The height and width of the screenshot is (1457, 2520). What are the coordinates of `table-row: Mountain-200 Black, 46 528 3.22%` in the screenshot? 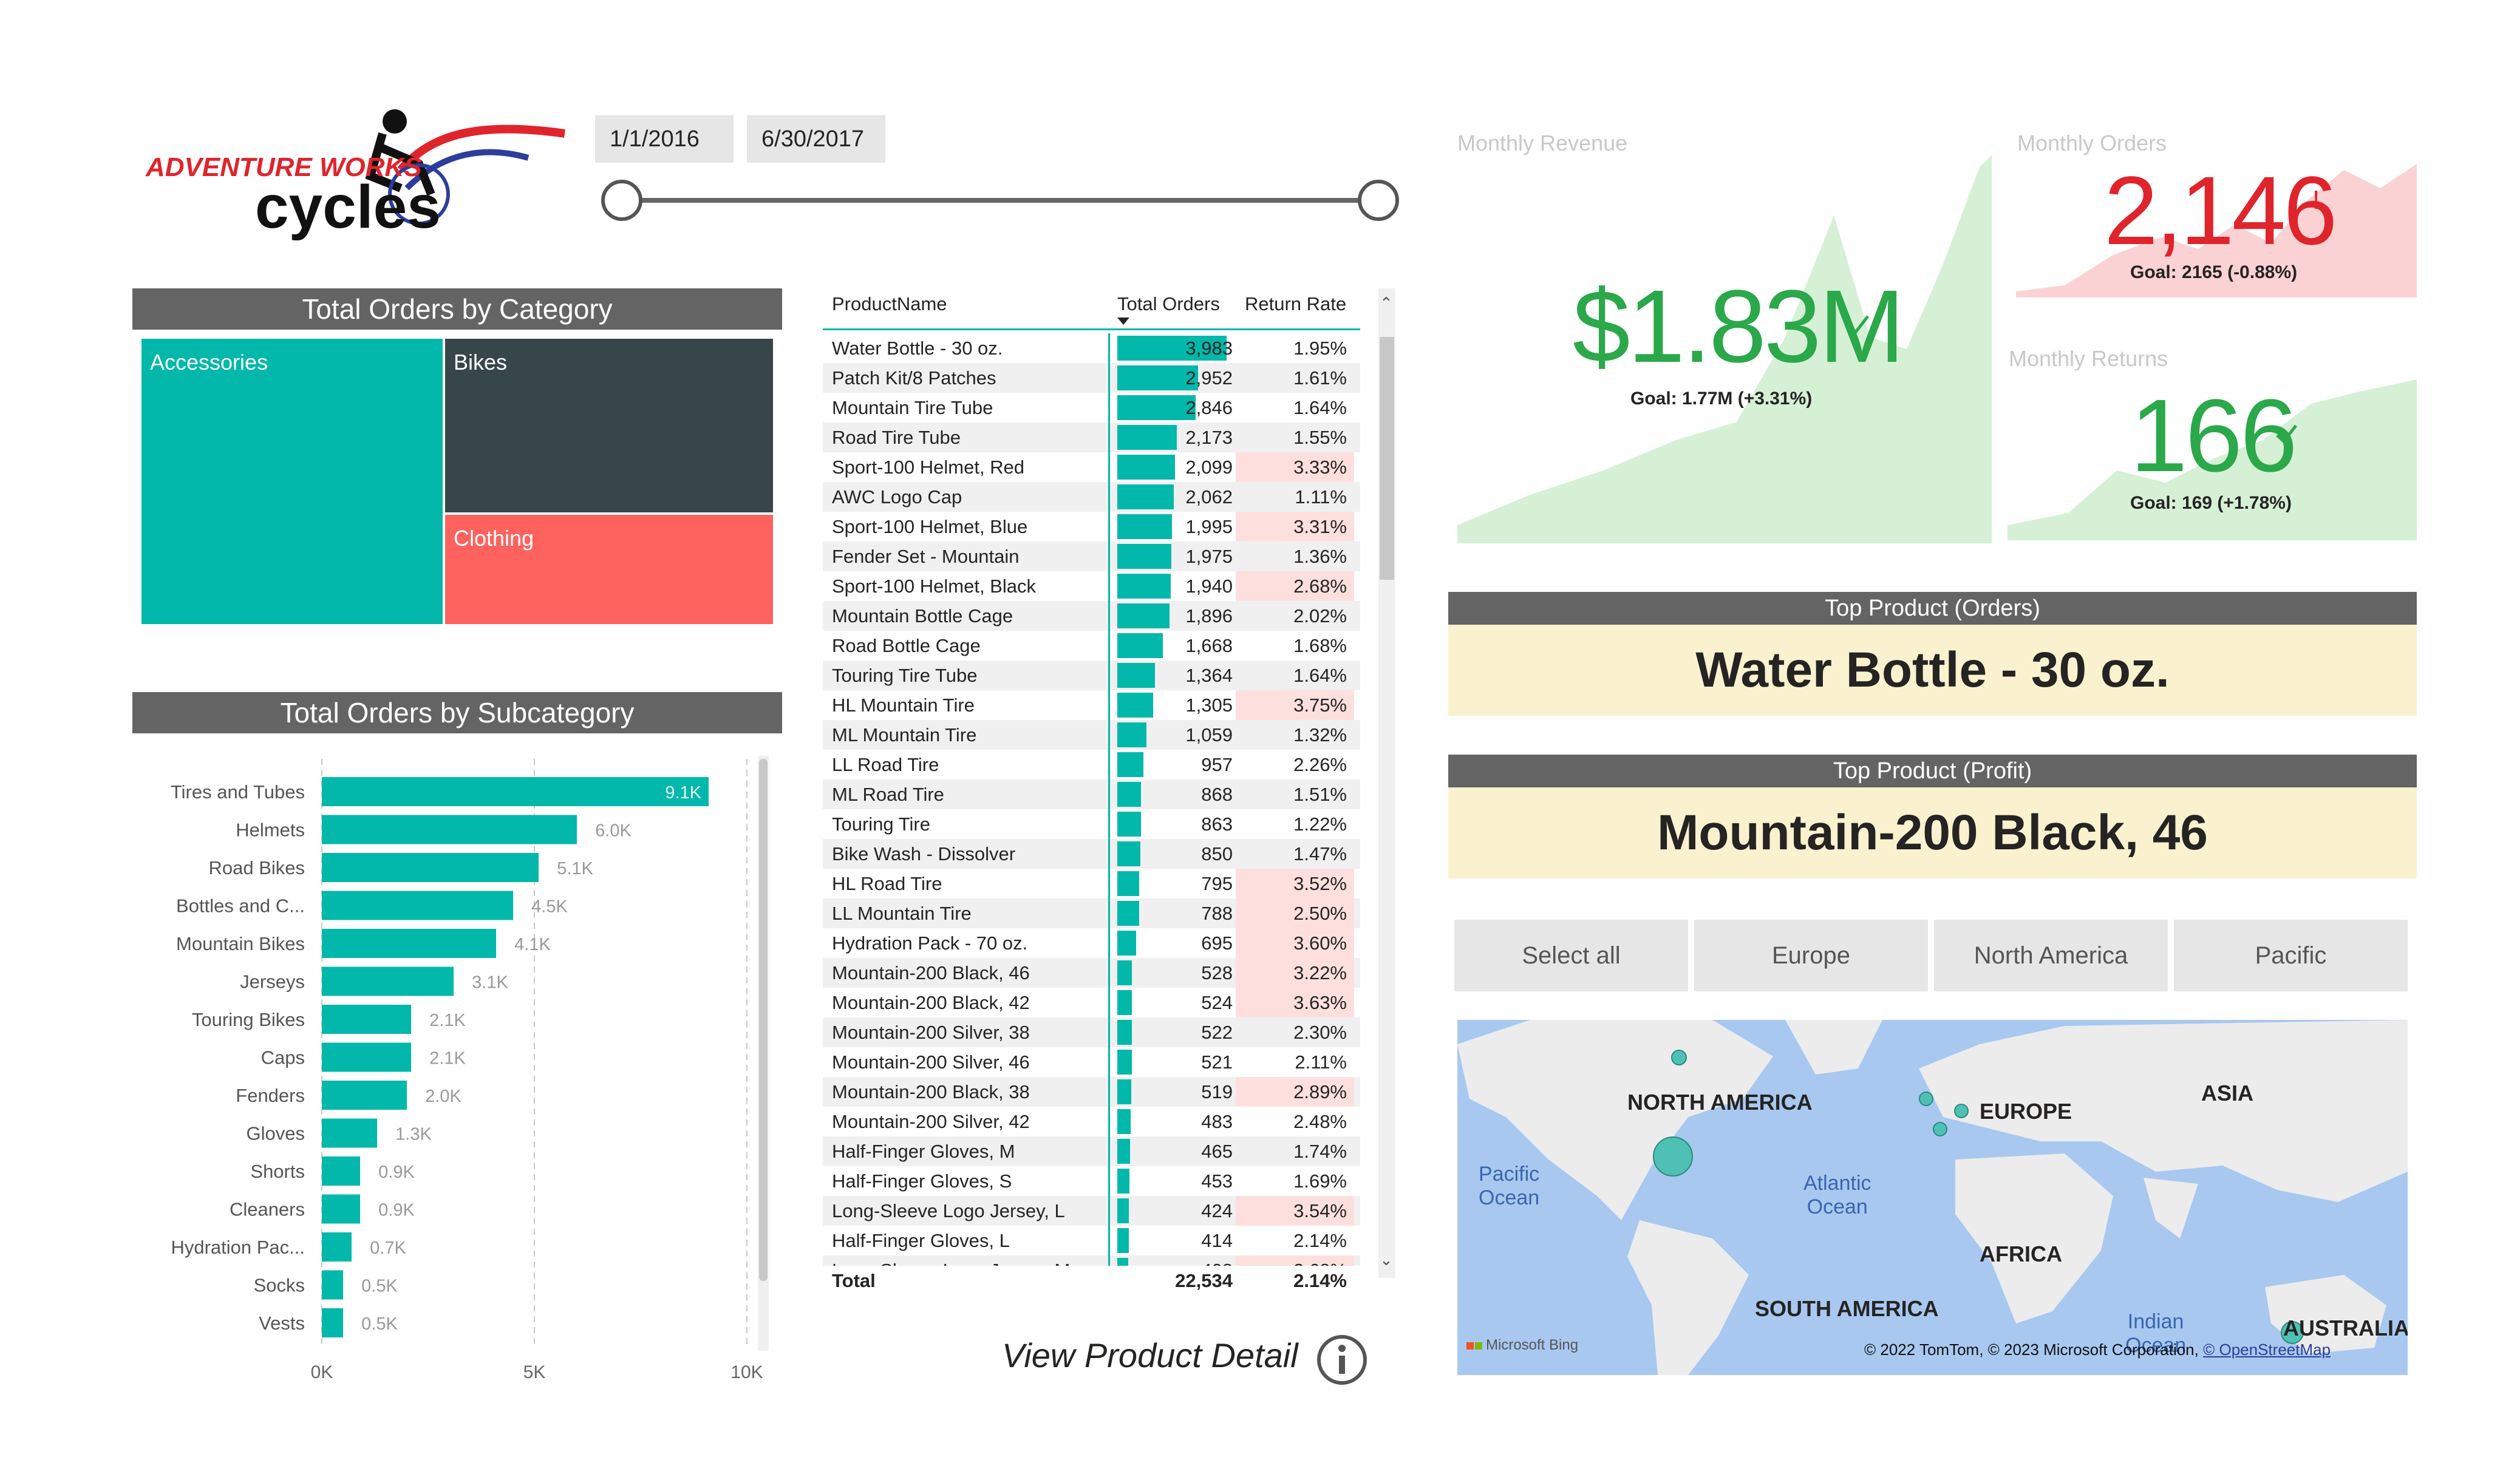 It's located at (1091, 973).